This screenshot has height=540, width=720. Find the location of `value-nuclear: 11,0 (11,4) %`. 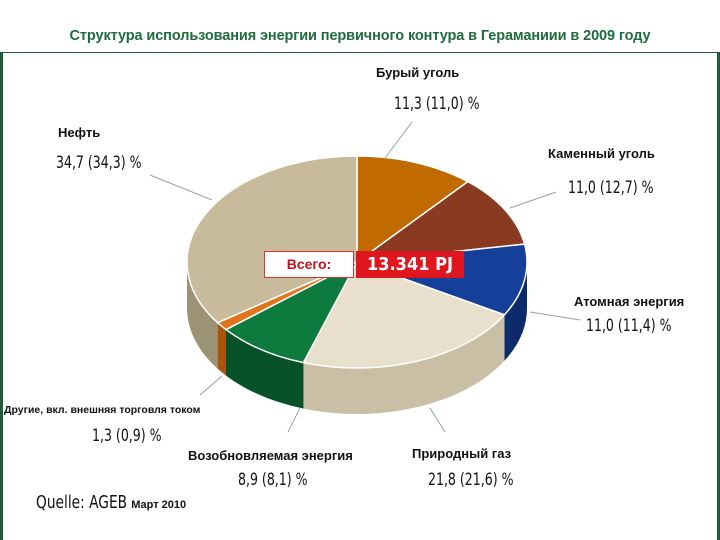

value-nuclear: 11,0 (11,4) % is located at coordinates (629, 326).